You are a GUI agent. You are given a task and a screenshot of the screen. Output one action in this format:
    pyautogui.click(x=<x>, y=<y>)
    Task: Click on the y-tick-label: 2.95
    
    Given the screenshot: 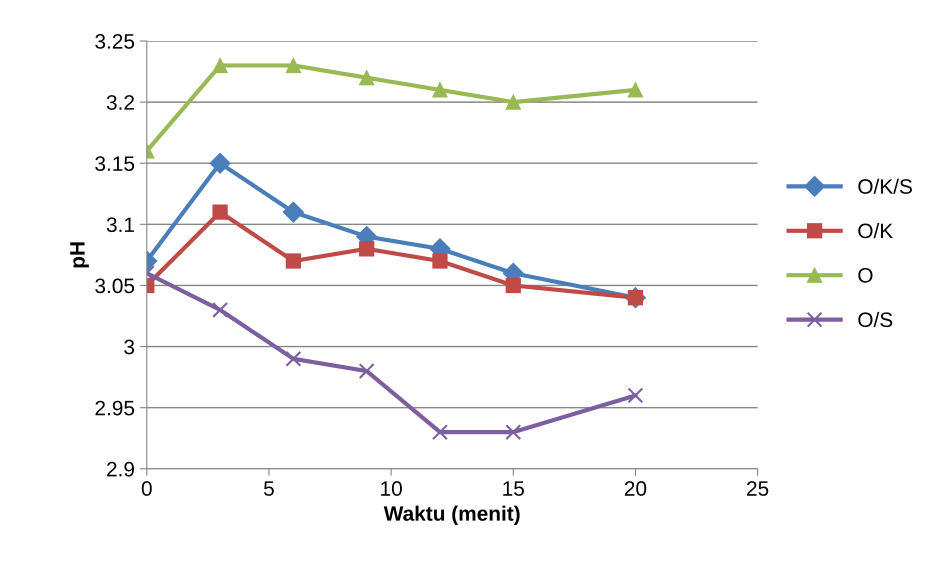 What is the action you would take?
    pyautogui.click(x=114, y=408)
    